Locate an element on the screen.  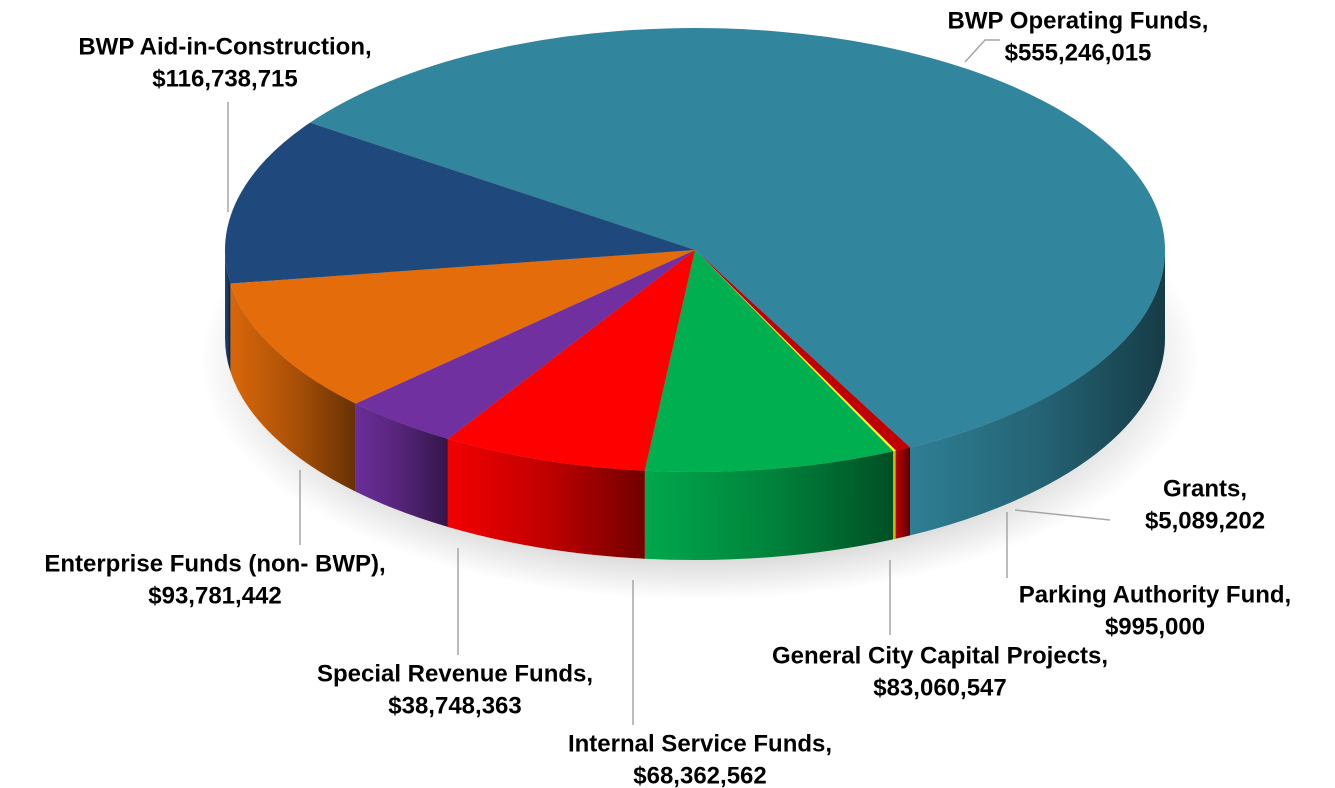
category-label: BWP Operating Funds, is located at coordinates (1078, 20).